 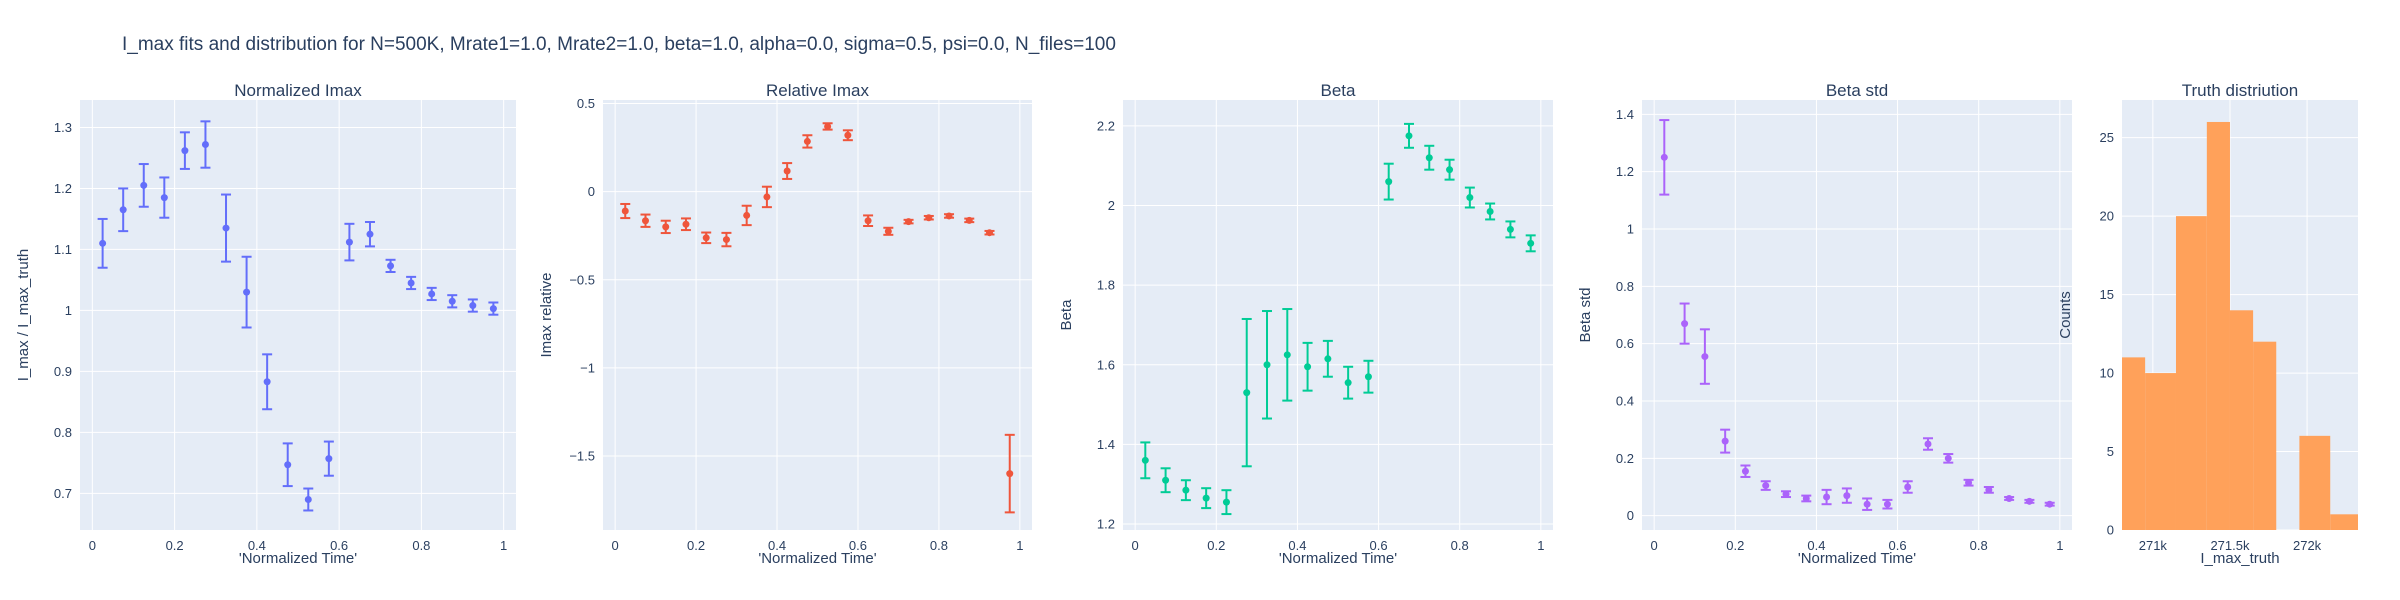 What do you see at coordinates (546, 314) in the screenshot?
I see `y-axis-title: Imax relative` at bounding box center [546, 314].